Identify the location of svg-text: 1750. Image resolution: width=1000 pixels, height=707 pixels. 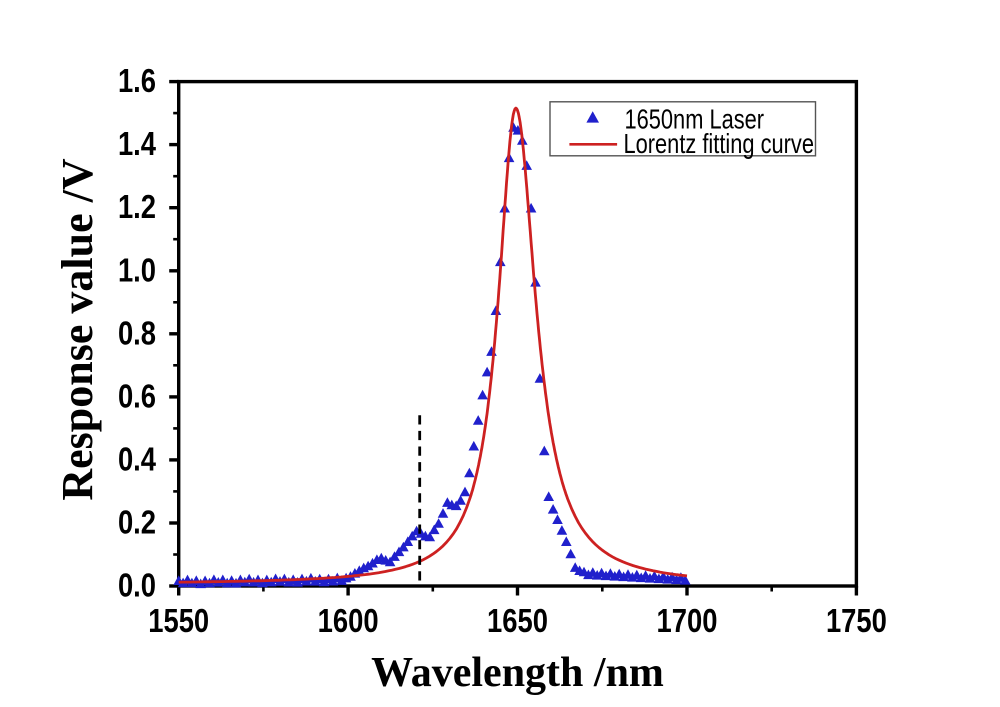
(856, 622).